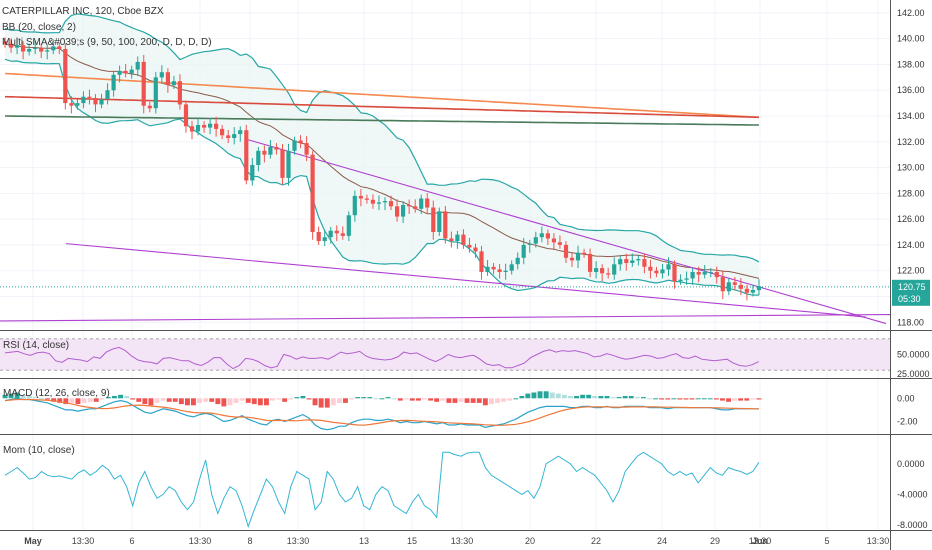 The image size is (932, 550). What do you see at coordinates (662, 541) in the screenshot?
I see `time-tick-label: 24` at bounding box center [662, 541].